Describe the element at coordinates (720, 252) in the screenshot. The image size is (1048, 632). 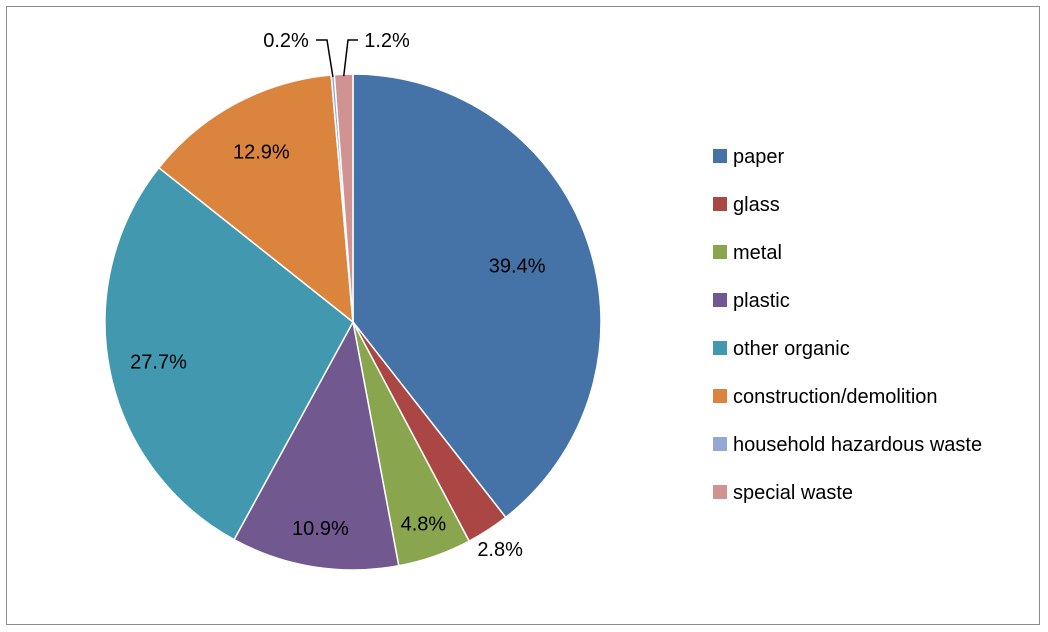
I see `legend-swatch-metal` at that location.